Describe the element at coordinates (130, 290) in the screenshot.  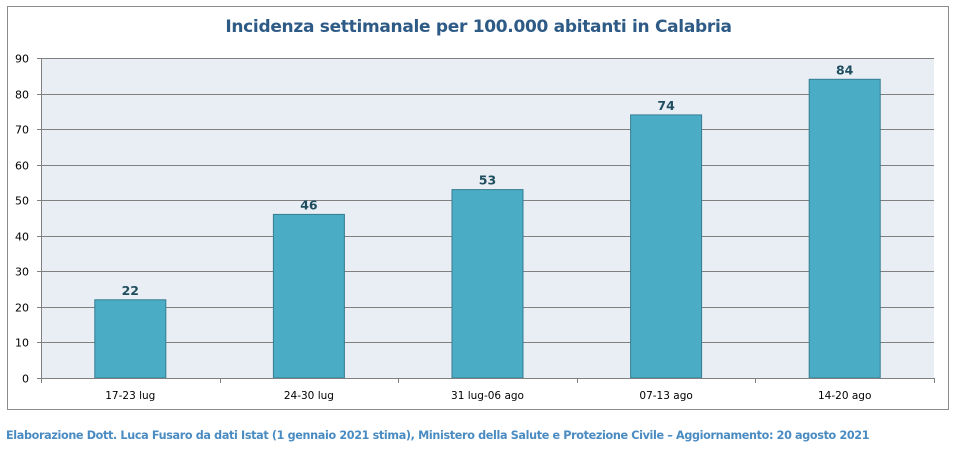
I see `data-label: 22` at that location.